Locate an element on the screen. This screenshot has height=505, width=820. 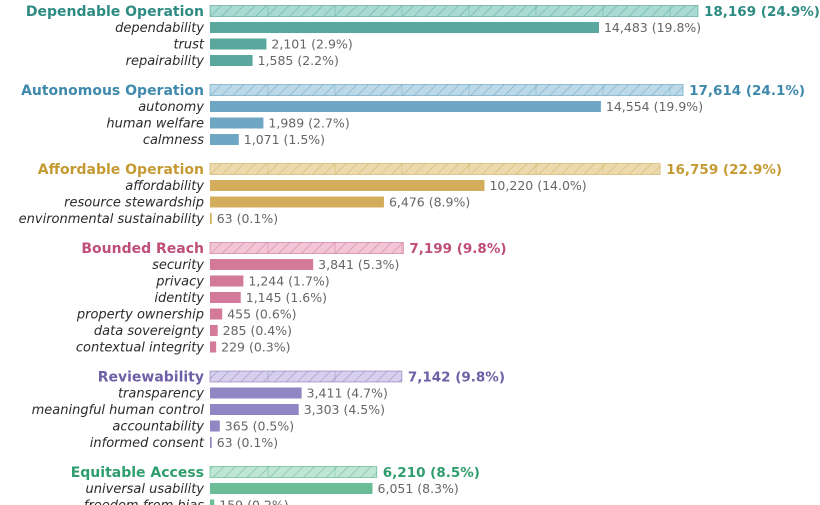
item-label-privacy: privacy is located at coordinates (179, 282).